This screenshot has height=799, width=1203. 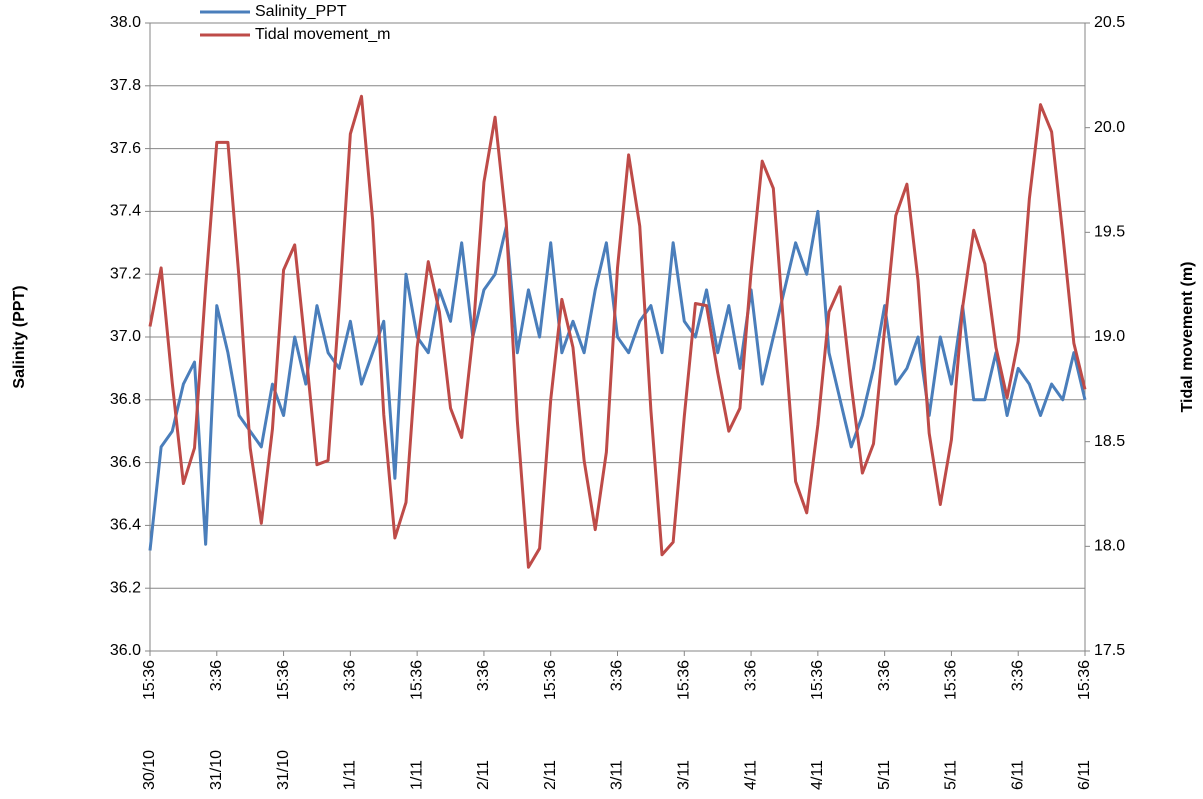 What do you see at coordinates (1109, 232) in the screenshot?
I see `y2-tick-label: 19.5` at bounding box center [1109, 232].